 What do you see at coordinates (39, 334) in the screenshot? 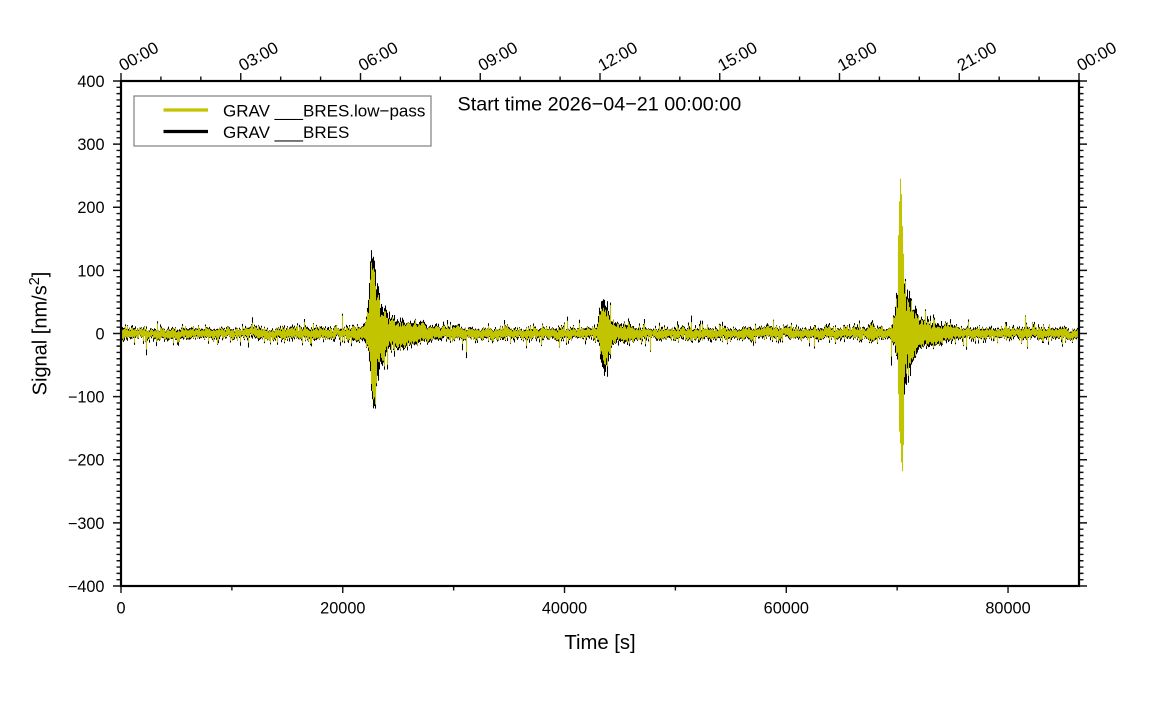
I see `svg-text: Signal [nm/s2]` at bounding box center [39, 334].